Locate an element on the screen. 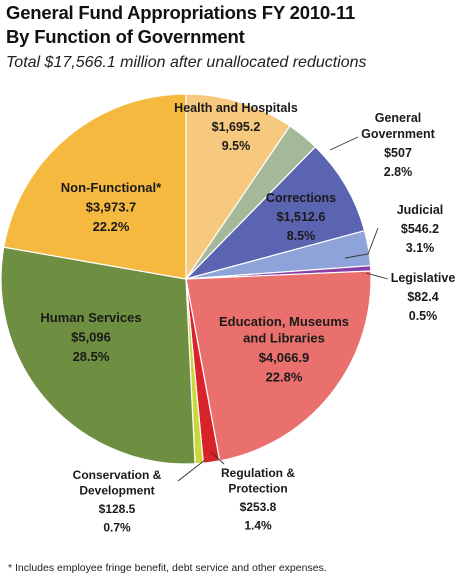  slice-label-percent-regulation-protection: 1.4% is located at coordinates (258, 526).